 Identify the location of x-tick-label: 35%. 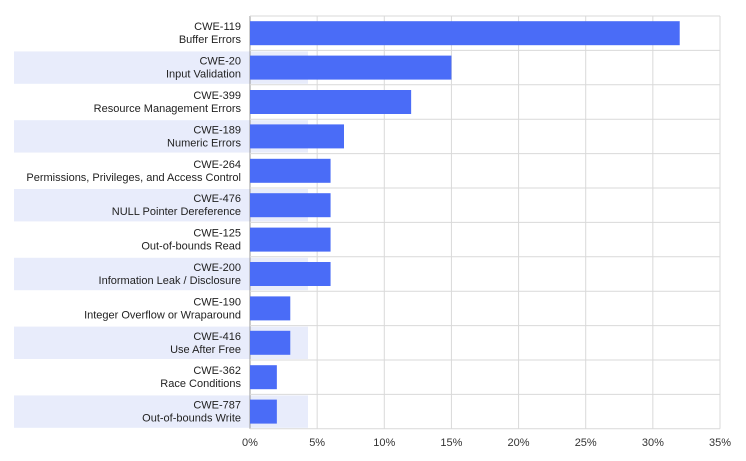
(720, 443).